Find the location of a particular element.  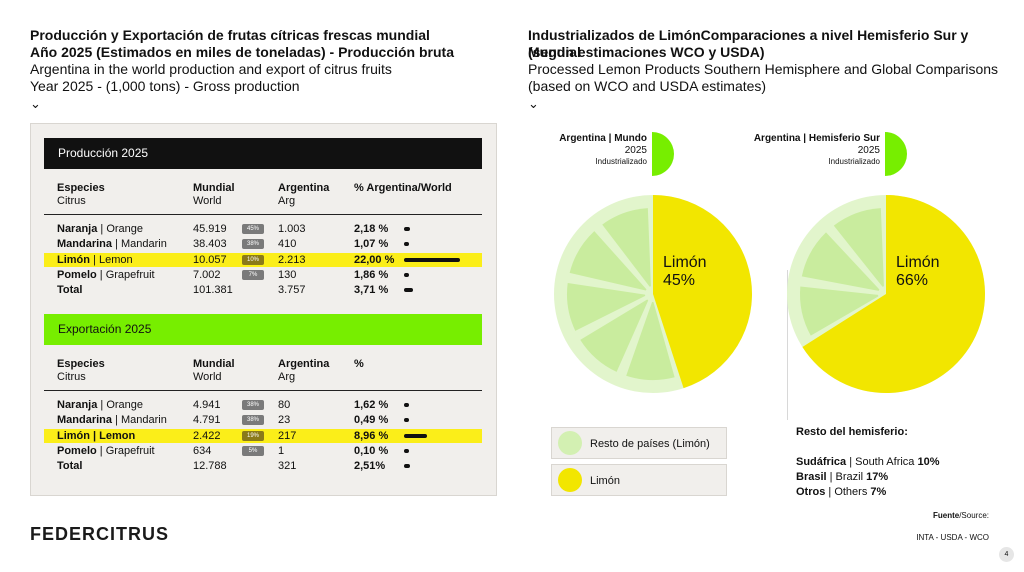

pie1-slice-value: 45% is located at coordinates (679, 280).